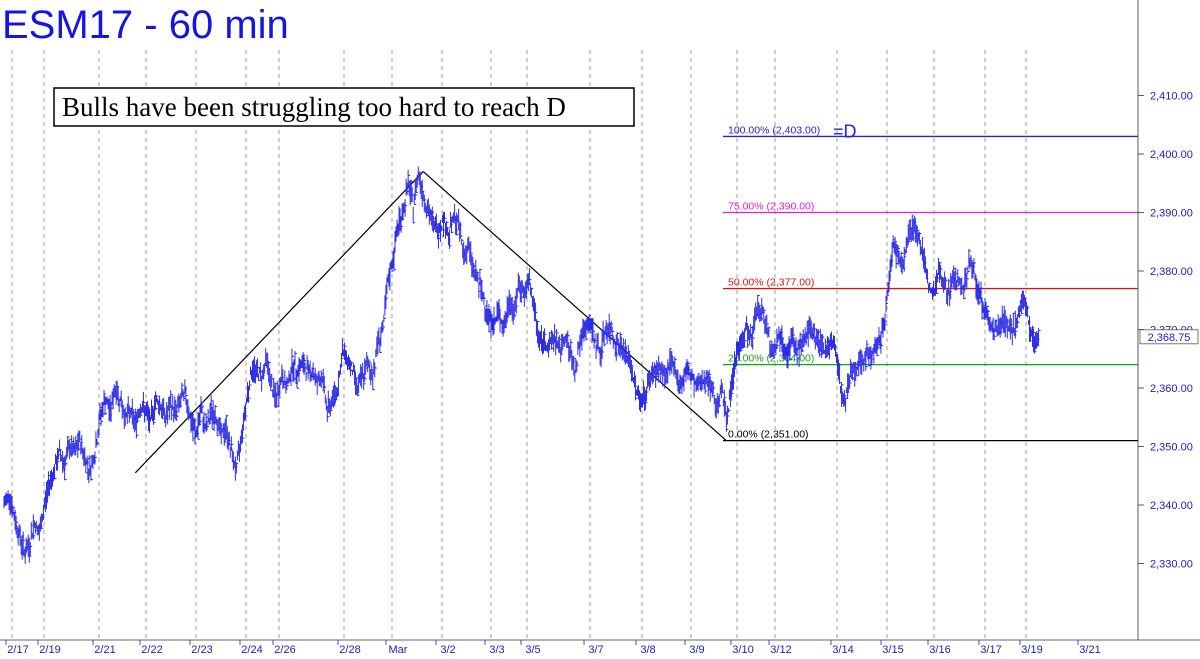 The width and height of the screenshot is (1200, 659). Describe the element at coordinates (398, 650) in the screenshot. I see `x-tick-label: Mar` at that location.